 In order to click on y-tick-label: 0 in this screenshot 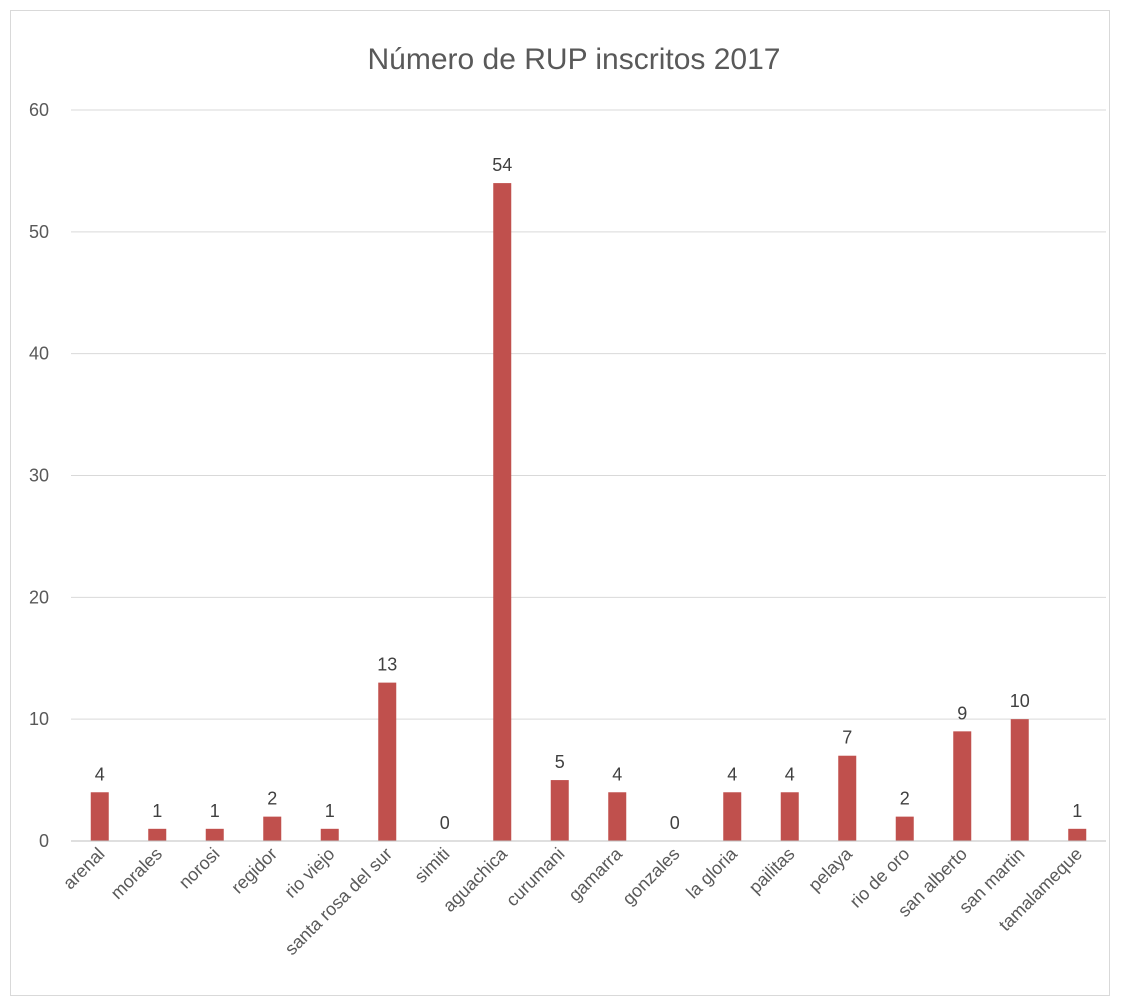, I will do `click(44, 841)`.